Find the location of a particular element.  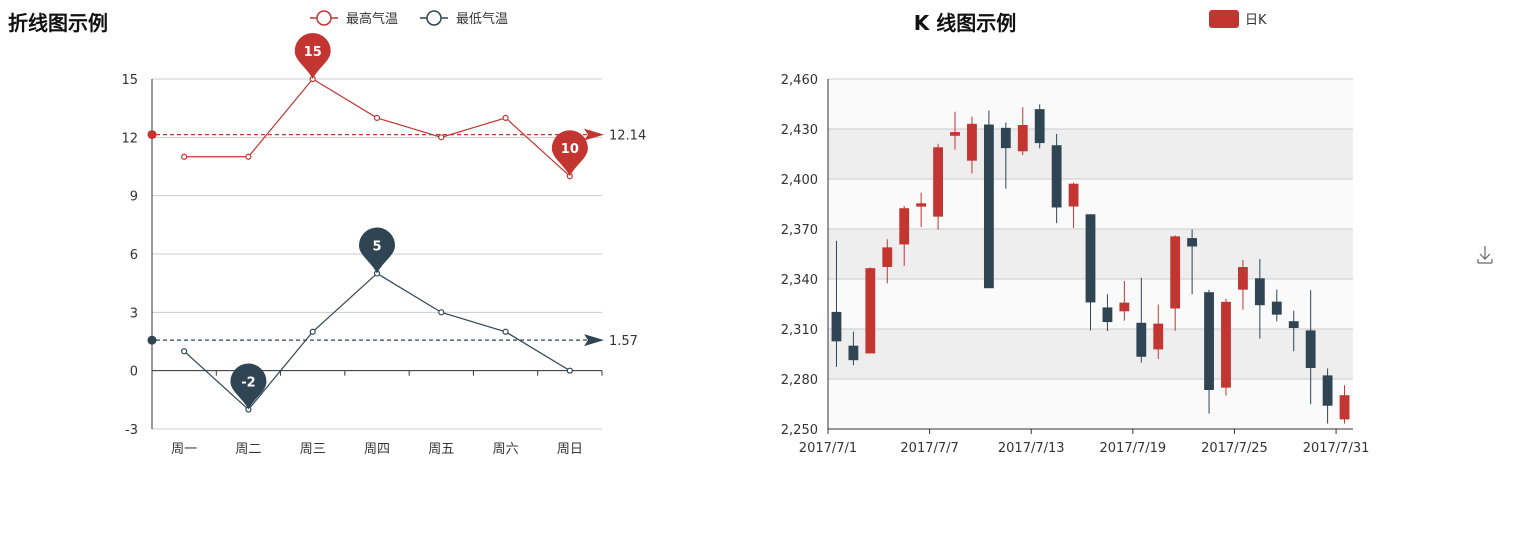

line-chart-legend: 最高气温 最低气温 is located at coordinates (409, 18).